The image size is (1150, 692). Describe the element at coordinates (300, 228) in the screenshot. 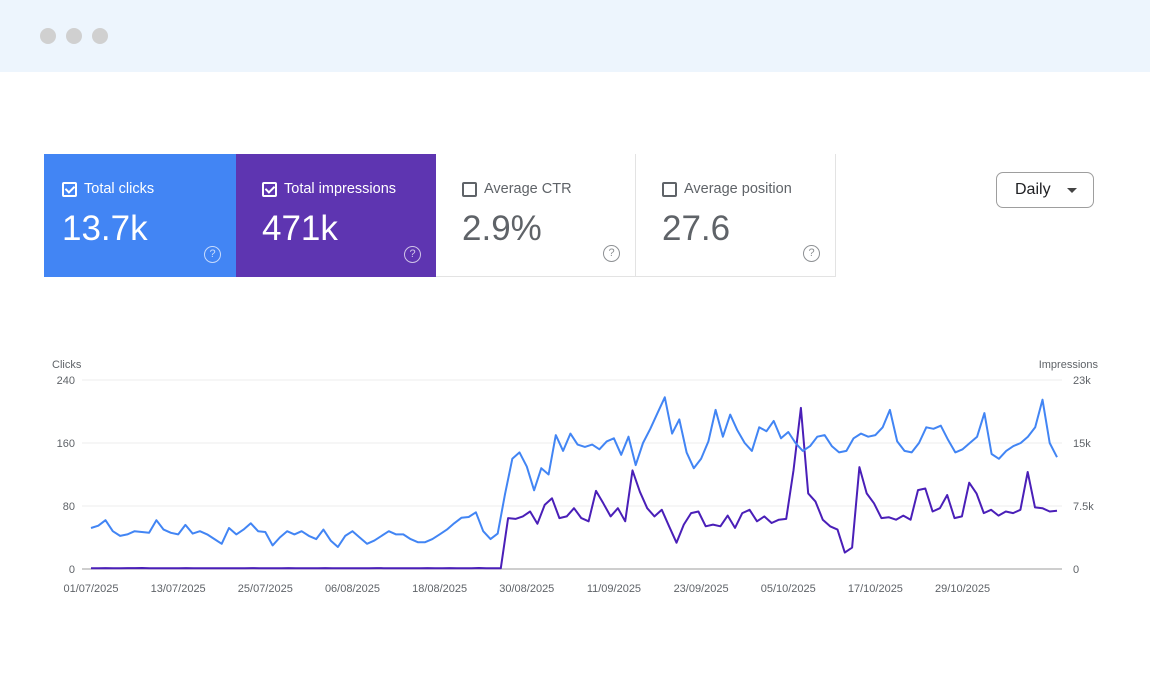

I see `metric-value: 471k` at that location.